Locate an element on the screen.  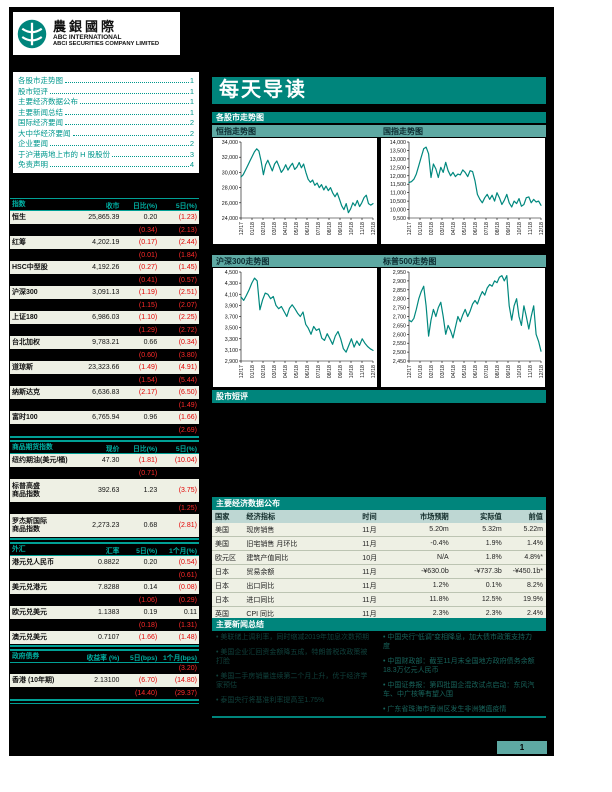
toc-item: 主要新闻总结 1 is located at coordinates (106, 112).